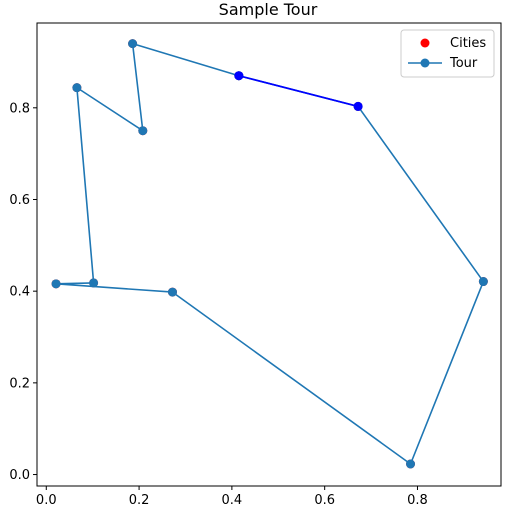 This screenshot has height=516, width=510. What do you see at coordinates (139, 500) in the screenshot?
I see `x-tick-label: 0.2` at bounding box center [139, 500].